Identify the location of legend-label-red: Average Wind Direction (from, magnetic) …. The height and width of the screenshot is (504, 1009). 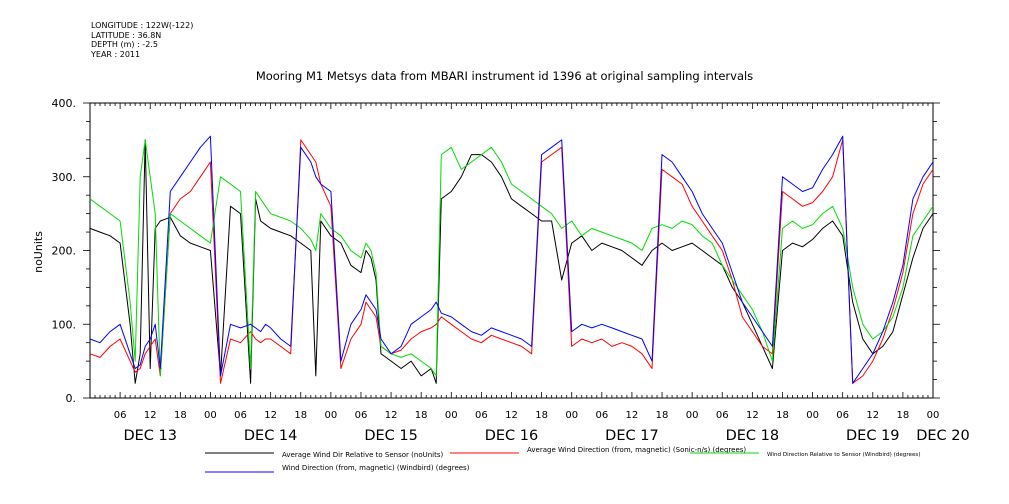
(636, 450).